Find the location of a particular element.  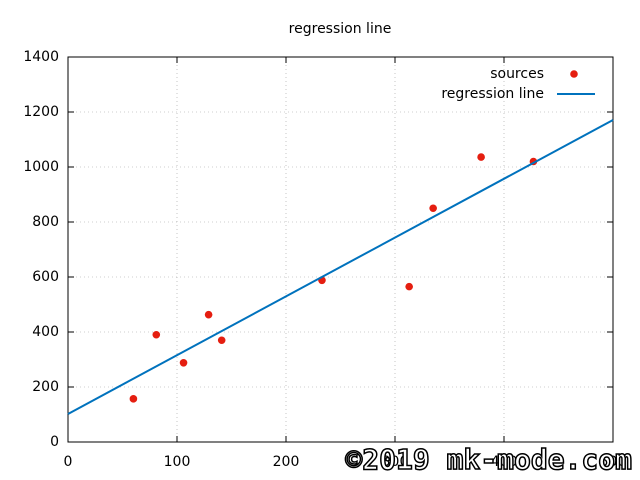

watermark: ©2019 mk-mode.com is located at coordinates (488, 459).